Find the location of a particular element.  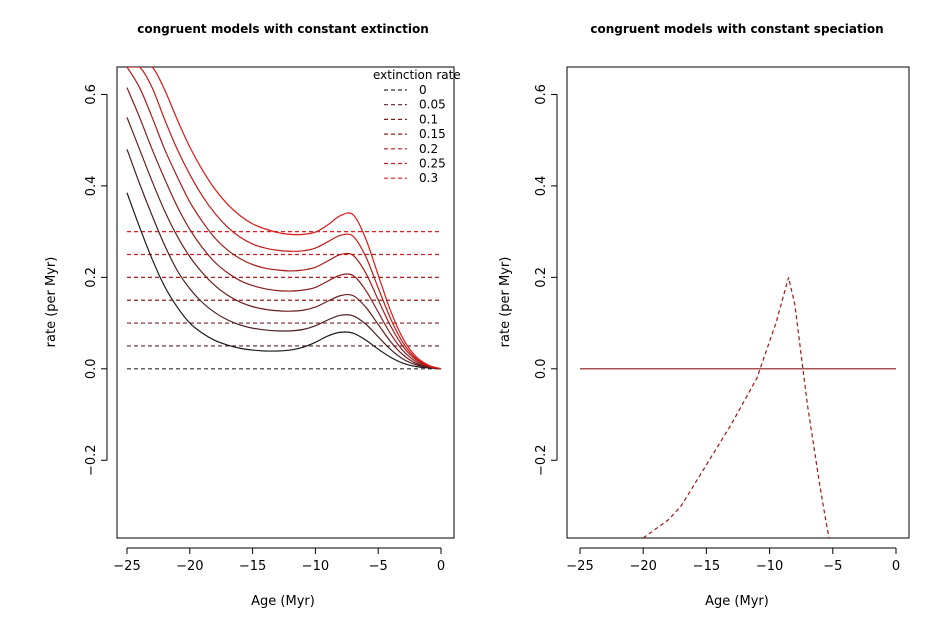

legend-entry: 0.05 is located at coordinates (432, 105).